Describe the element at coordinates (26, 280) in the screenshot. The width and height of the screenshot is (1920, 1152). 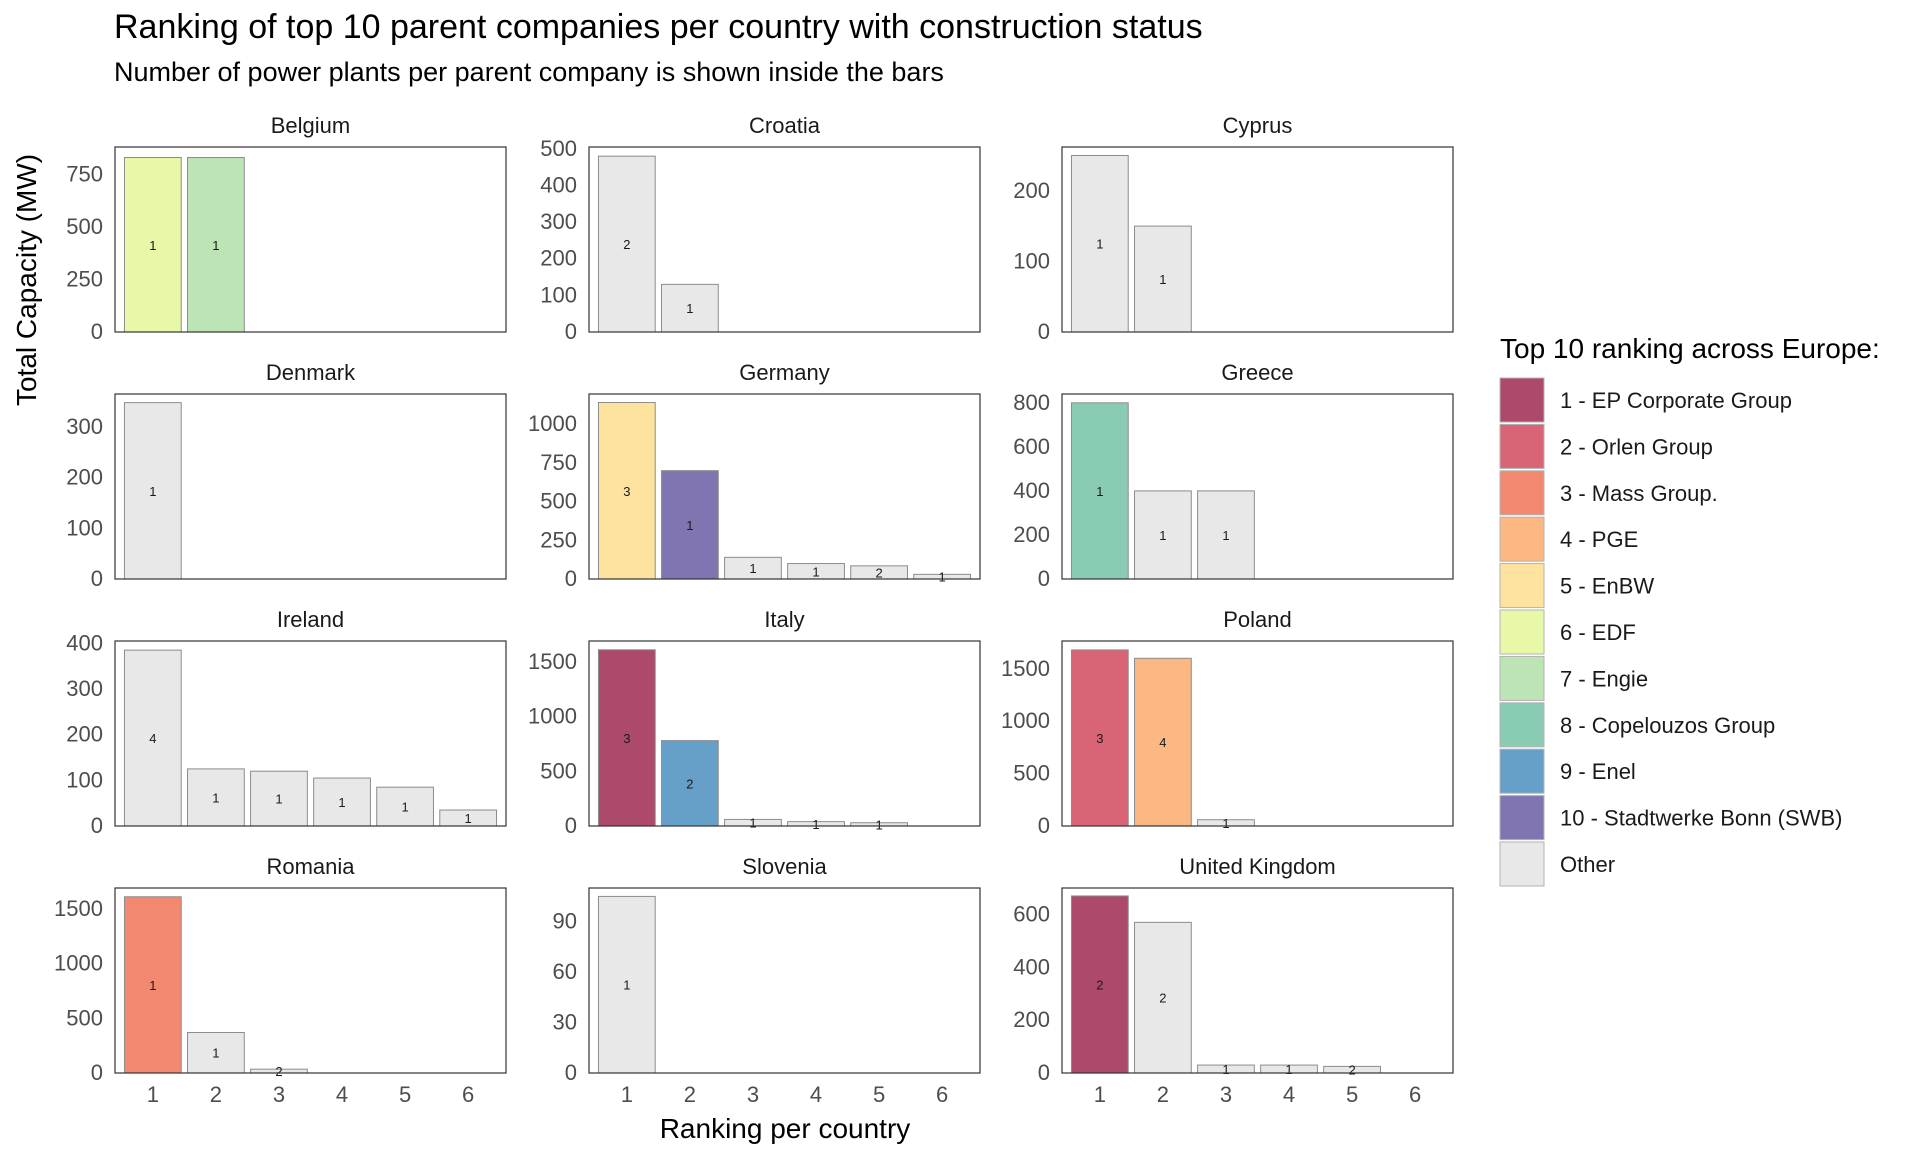
I see `y-axis-title: Total Capacity (MW)` at that location.